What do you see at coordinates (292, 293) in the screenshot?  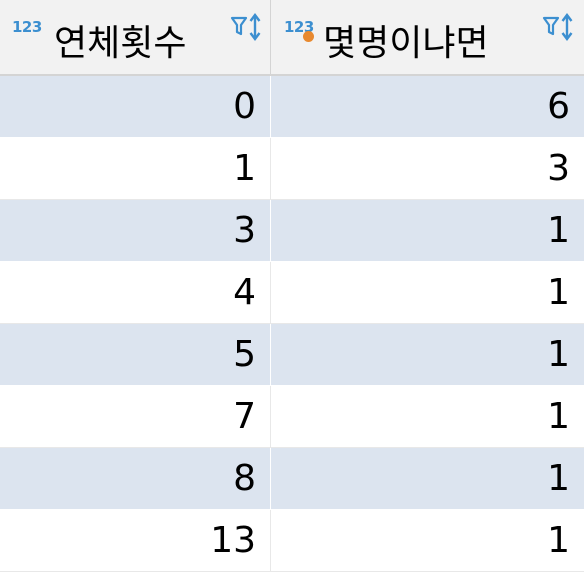 I see `table-row: 4 1` at bounding box center [292, 293].